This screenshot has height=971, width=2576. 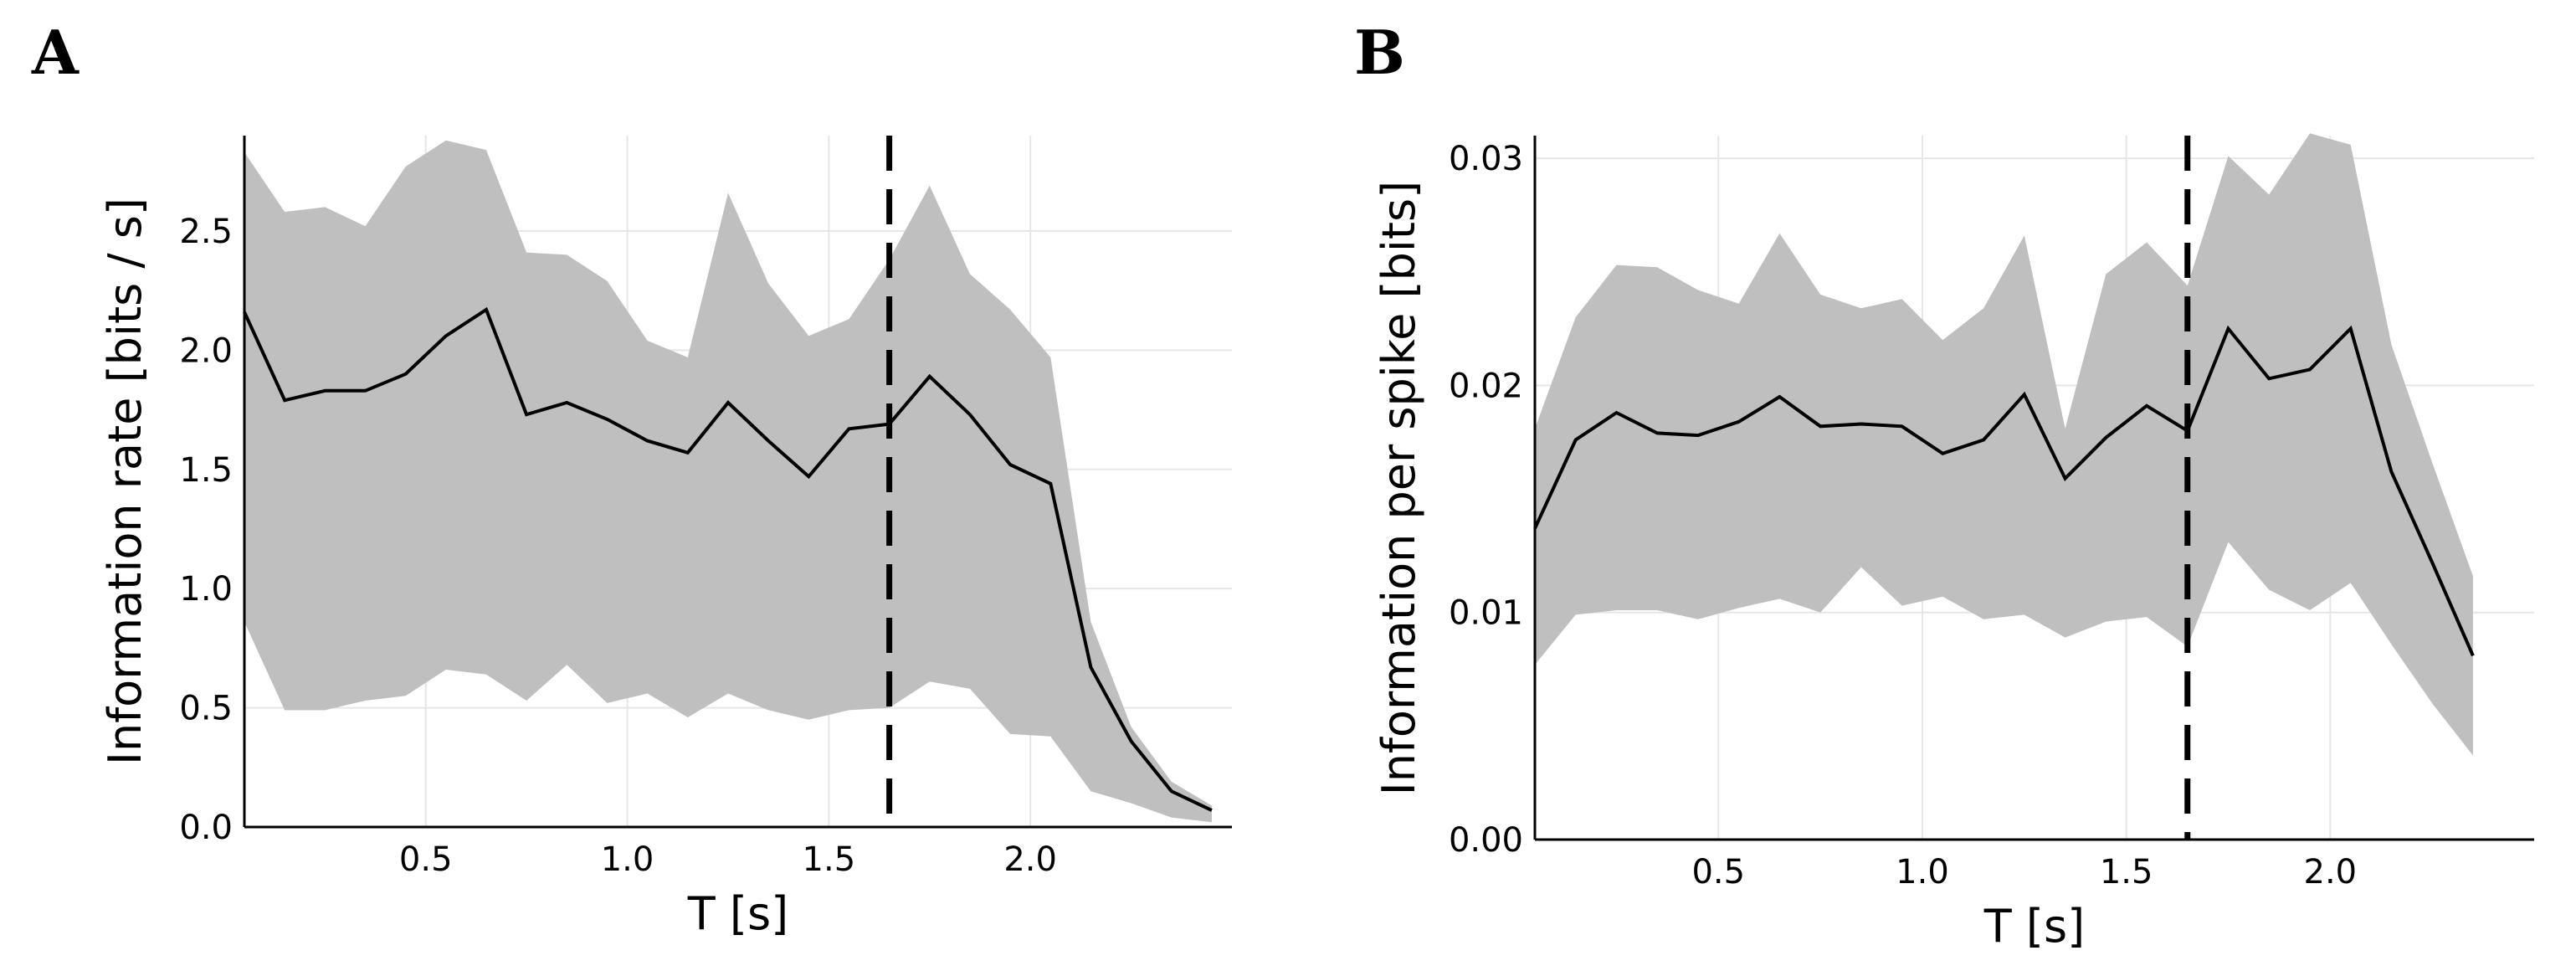 What do you see at coordinates (206, 709) in the screenshot?
I see `y-tick-label: 0.5` at bounding box center [206, 709].